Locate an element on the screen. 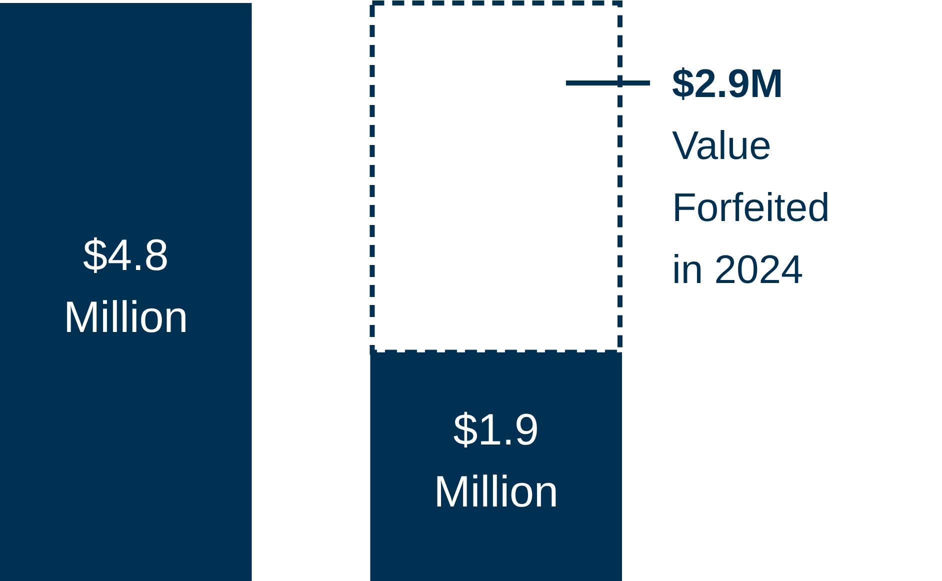 Image resolution: width=942 pixels, height=581 pixels. data-label: $2.9M is located at coordinates (728, 84).